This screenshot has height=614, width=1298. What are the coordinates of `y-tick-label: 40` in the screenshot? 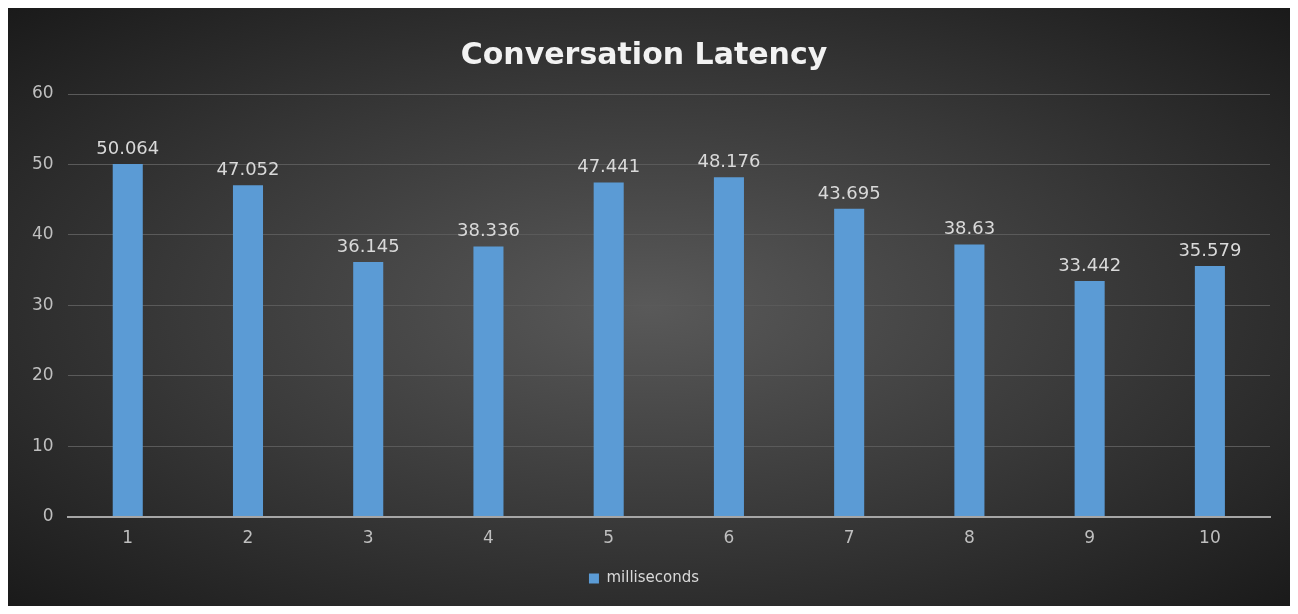 It's located at (42, 233).